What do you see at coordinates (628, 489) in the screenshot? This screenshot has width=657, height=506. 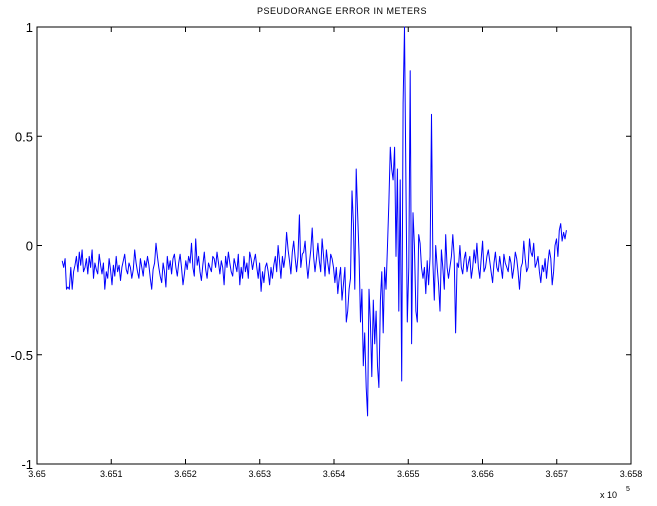 I see `x-multiplier-exponent: 5` at bounding box center [628, 489].